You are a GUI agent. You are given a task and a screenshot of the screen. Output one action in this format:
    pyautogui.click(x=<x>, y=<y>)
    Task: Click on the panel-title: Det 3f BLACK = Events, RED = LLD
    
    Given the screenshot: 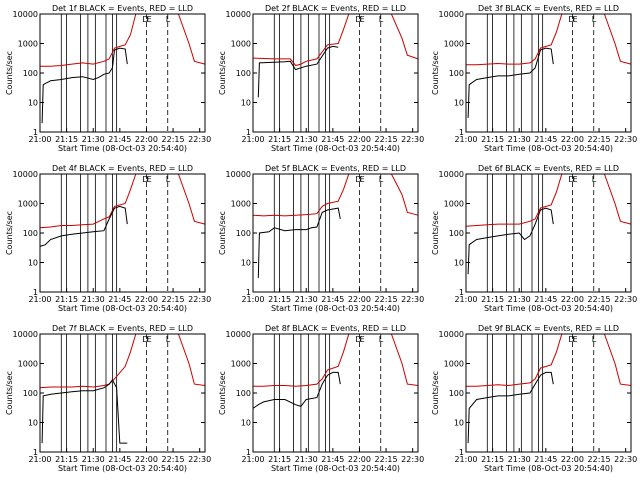 What is the action you would take?
    pyautogui.click(x=548, y=8)
    